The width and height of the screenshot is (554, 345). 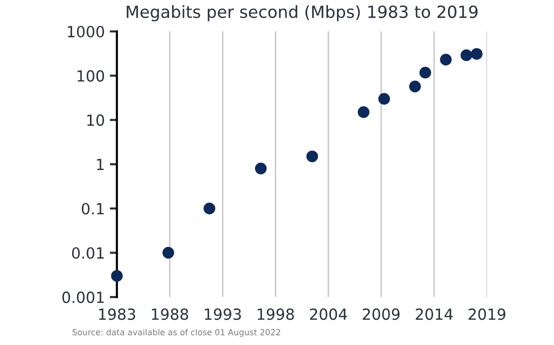 I want to click on y-tick-label: 0.1, so click(x=93, y=208).